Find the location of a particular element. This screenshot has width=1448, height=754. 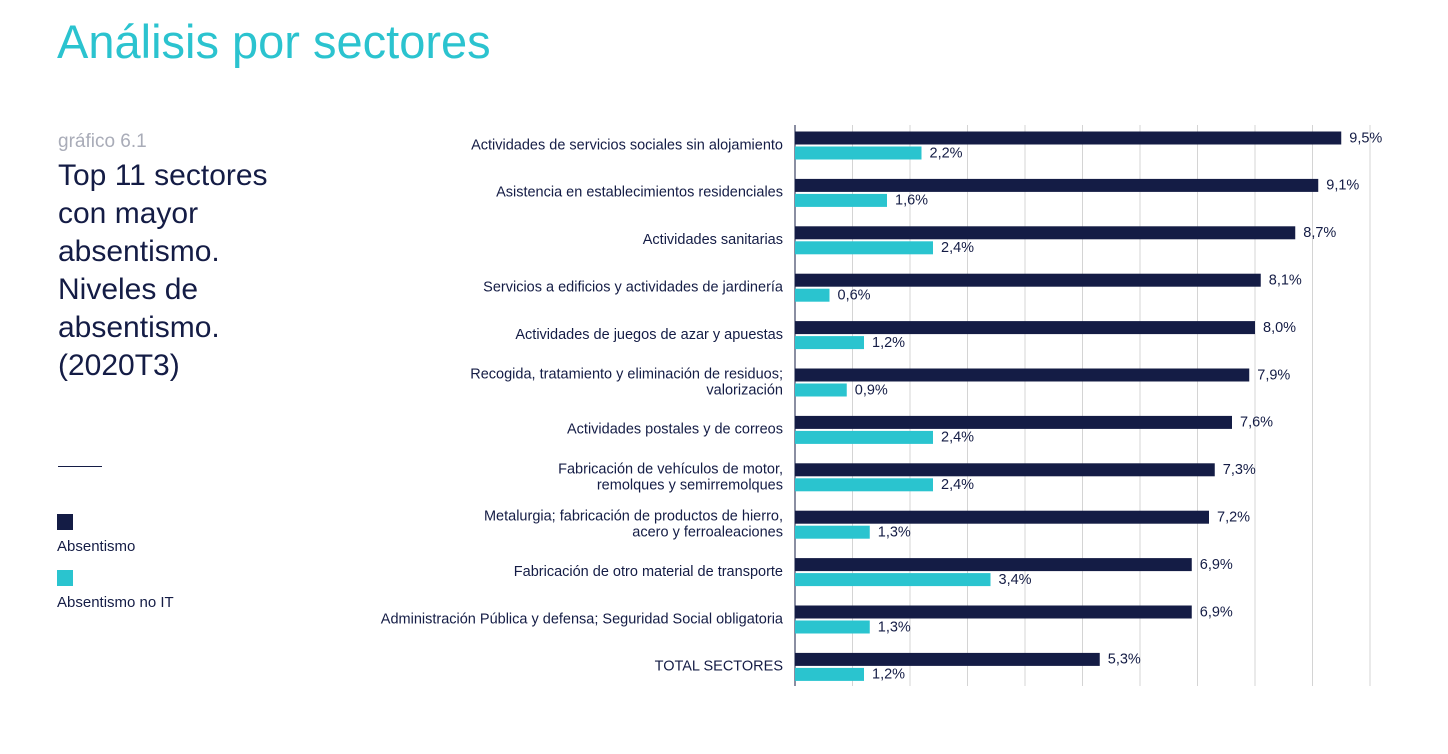

legend-label: Absentismo no IT is located at coordinates (115, 602).